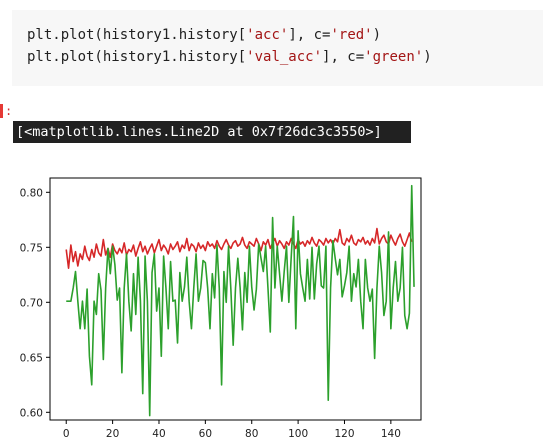 The width and height of the screenshot is (543, 444). What do you see at coordinates (31, 303) in the screenshot?
I see `y-tick-label: 0.70` at bounding box center [31, 303].